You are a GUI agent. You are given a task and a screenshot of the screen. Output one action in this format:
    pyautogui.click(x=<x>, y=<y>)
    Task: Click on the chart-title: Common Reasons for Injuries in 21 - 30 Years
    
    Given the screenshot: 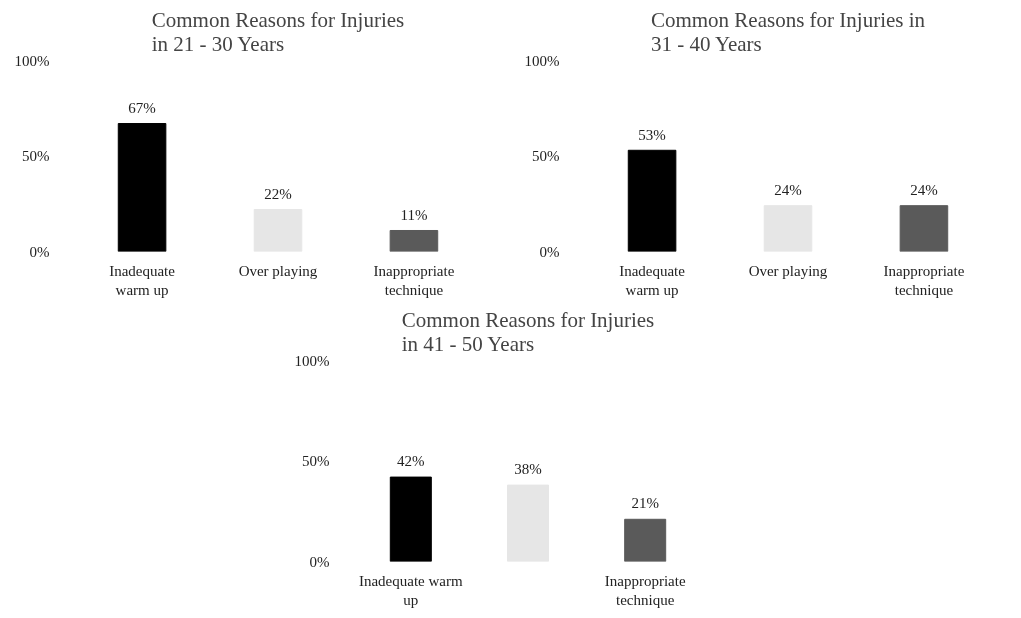 What is the action you would take?
    pyautogui.click(x=278, y=31)
    